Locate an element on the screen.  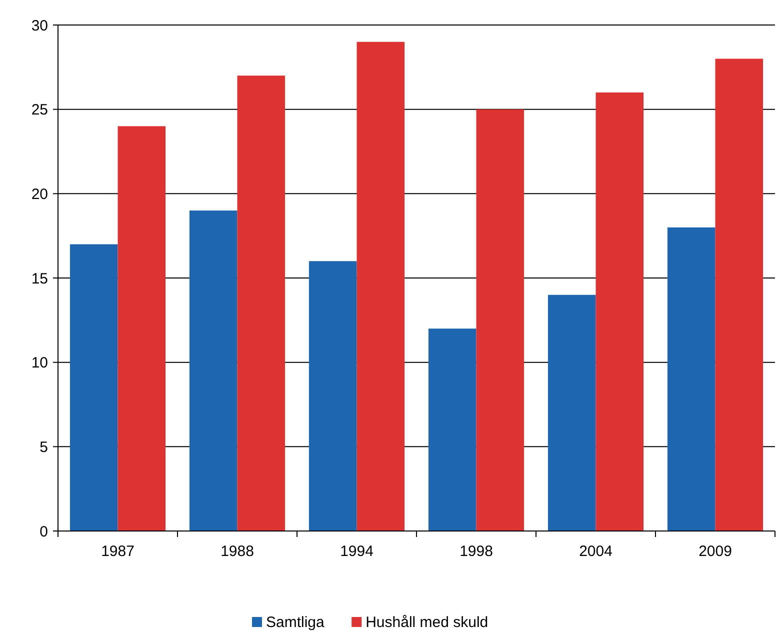
x-tick-label: 2004 is located at coordinates (595, 551).